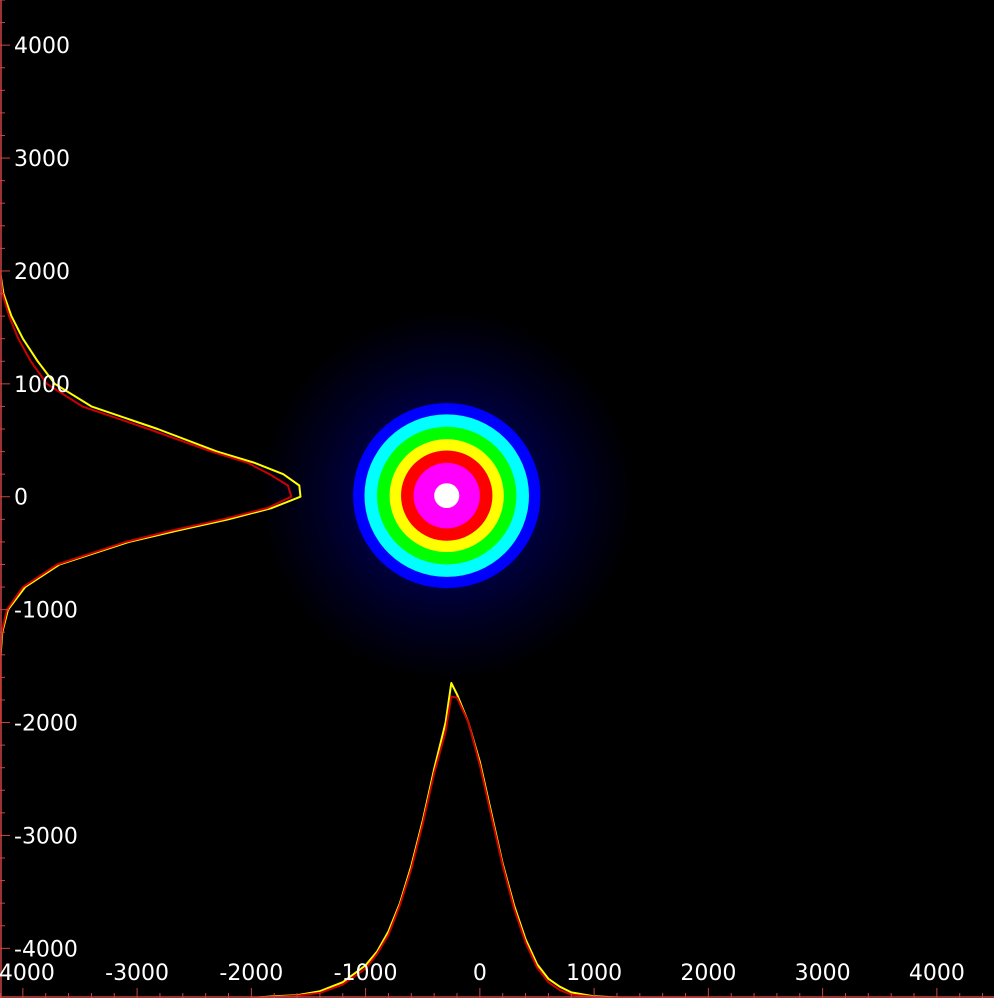 The width and height of the screenshot is (994, 998). What do you see at coordinates (137, 973) in the screenshot?
I see `x-tick-label: -3000` at bounding box center [137, 973].